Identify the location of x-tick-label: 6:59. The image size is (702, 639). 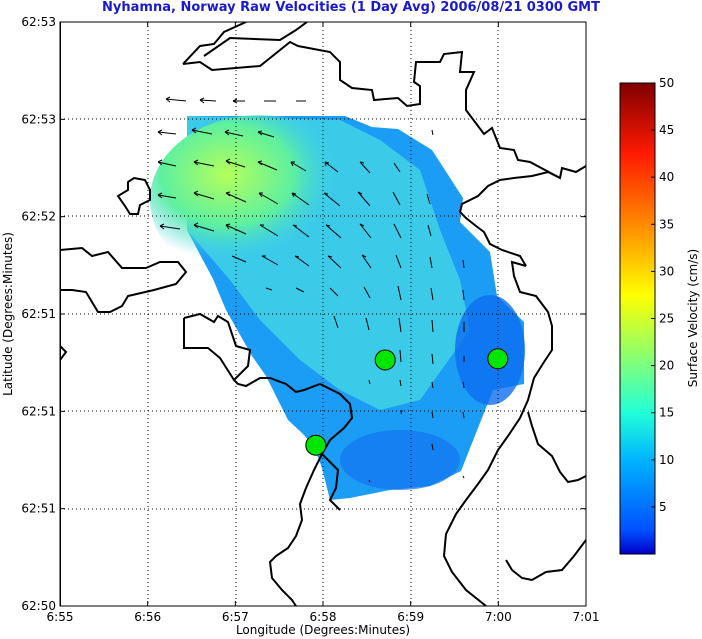
(410, 617).